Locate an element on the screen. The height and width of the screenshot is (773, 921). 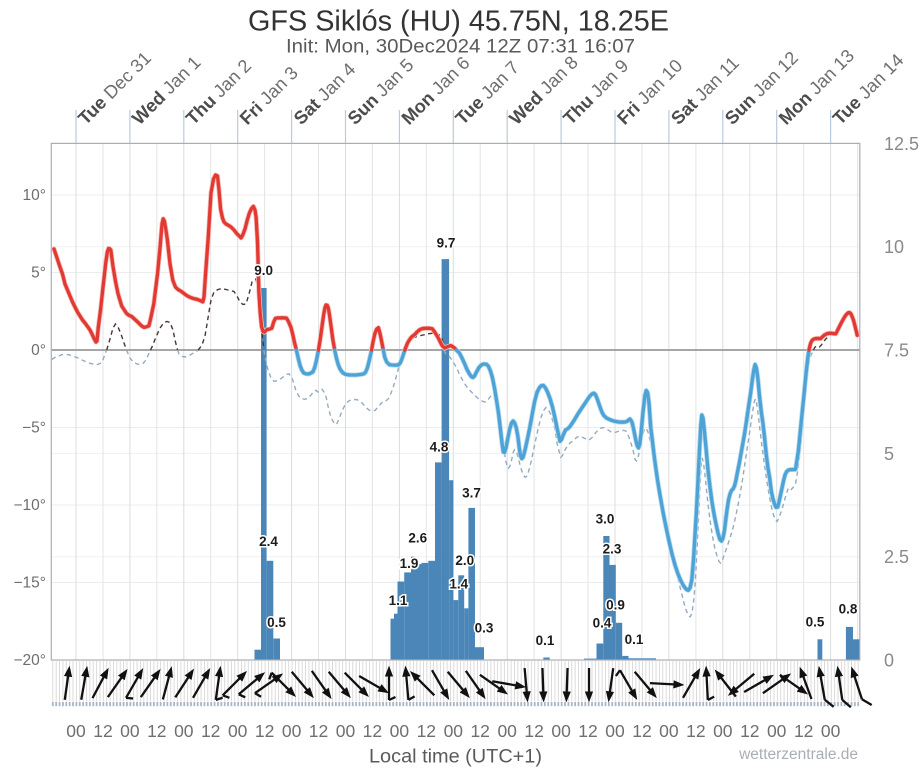
svg-text: 0° is located at coordinates (38, 350).